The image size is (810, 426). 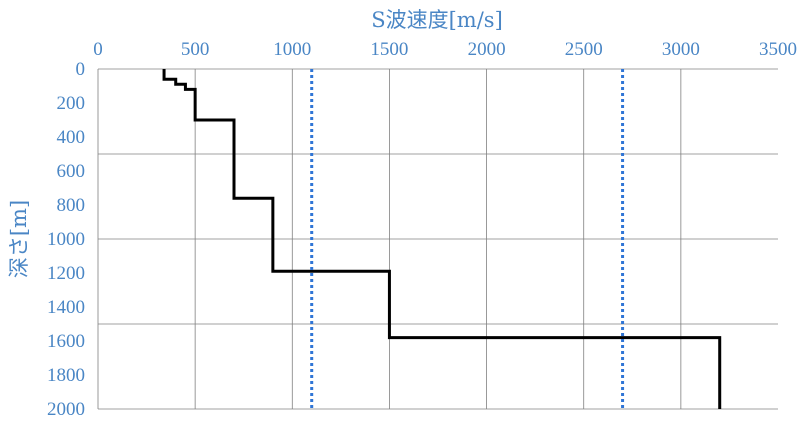 I want to click on y-tick-label: 200, so click(x=71, y=103).